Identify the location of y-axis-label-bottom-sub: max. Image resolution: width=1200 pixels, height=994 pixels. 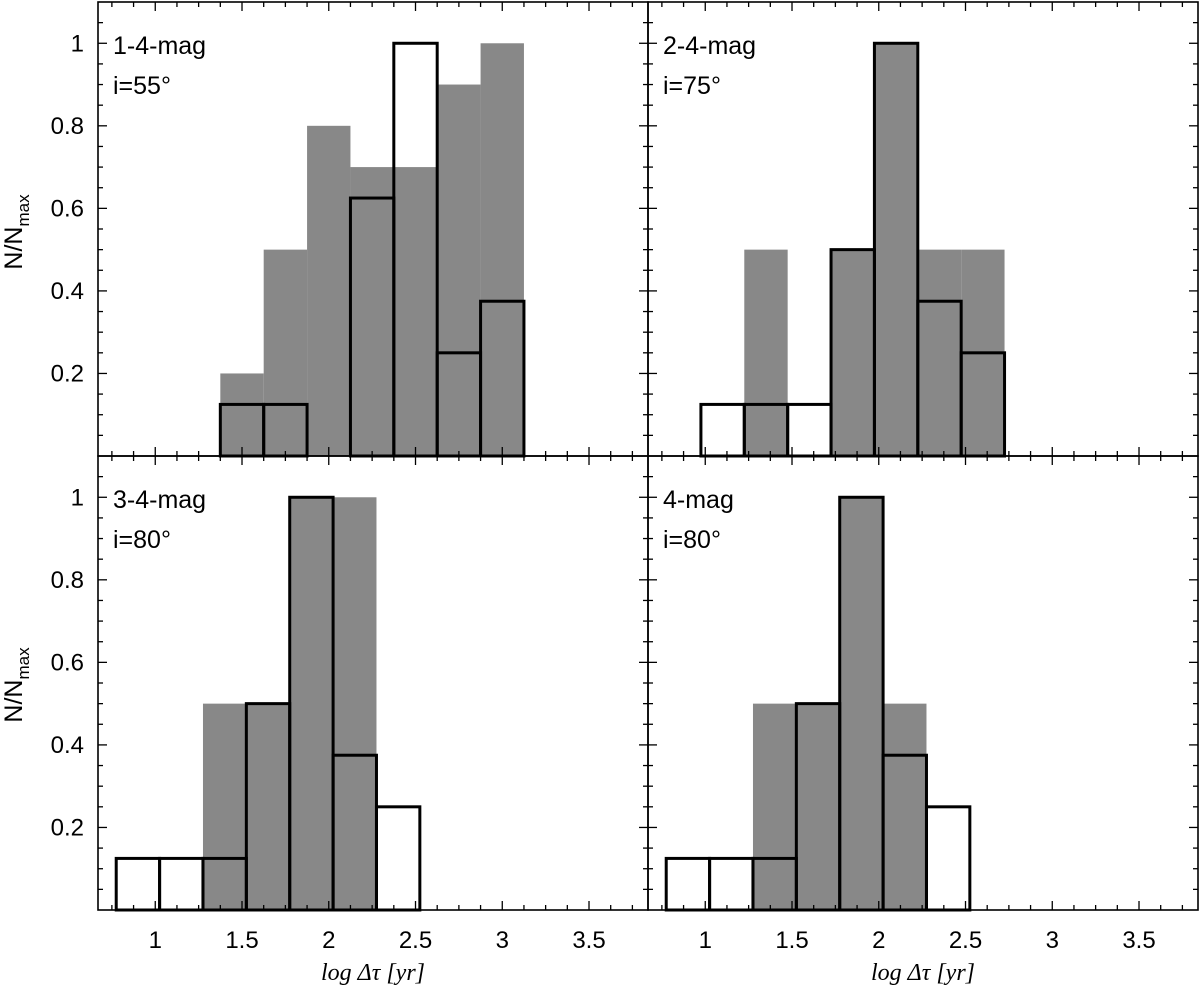
(23, 663).